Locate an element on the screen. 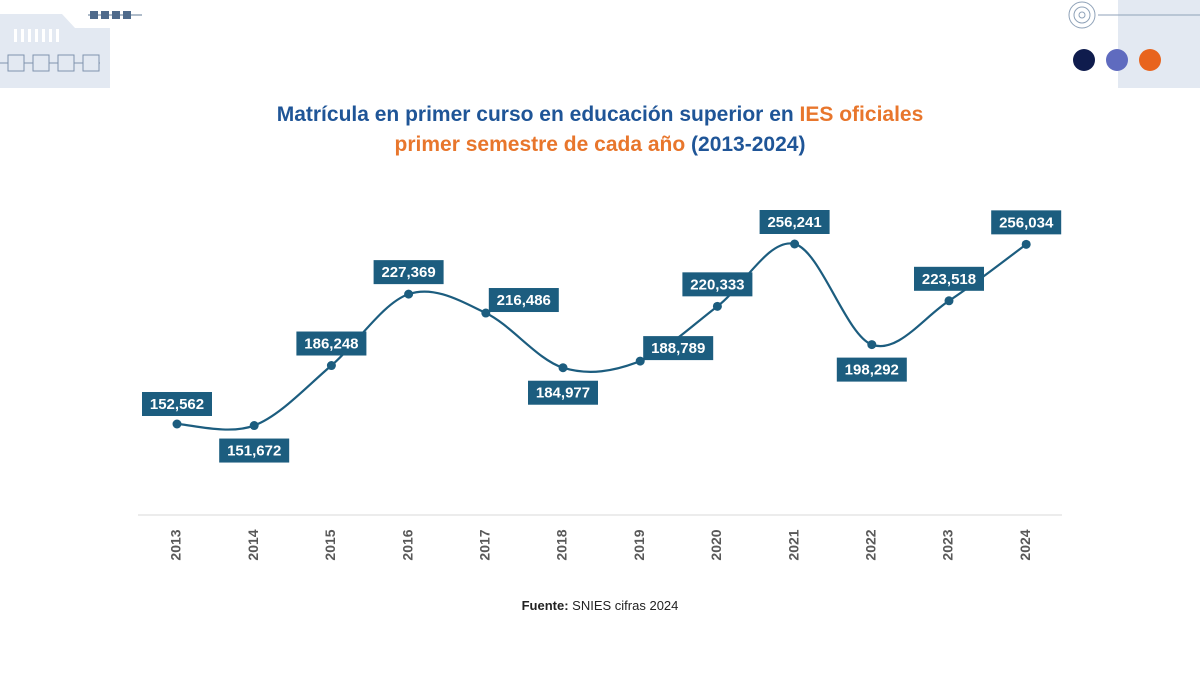  data-label: 188,789 is located at coordinates (678, 348).